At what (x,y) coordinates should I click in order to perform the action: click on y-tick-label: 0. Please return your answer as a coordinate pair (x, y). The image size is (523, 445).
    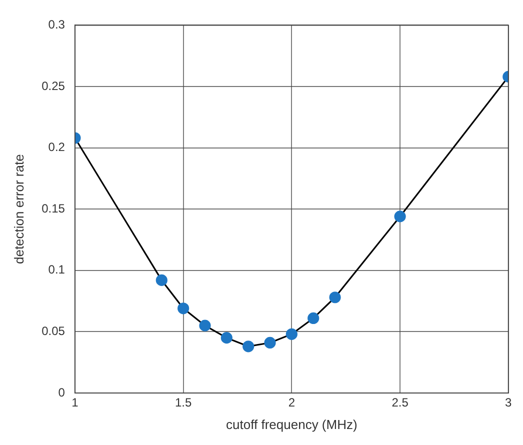
    Looking at the image, I should click on (62, 392).